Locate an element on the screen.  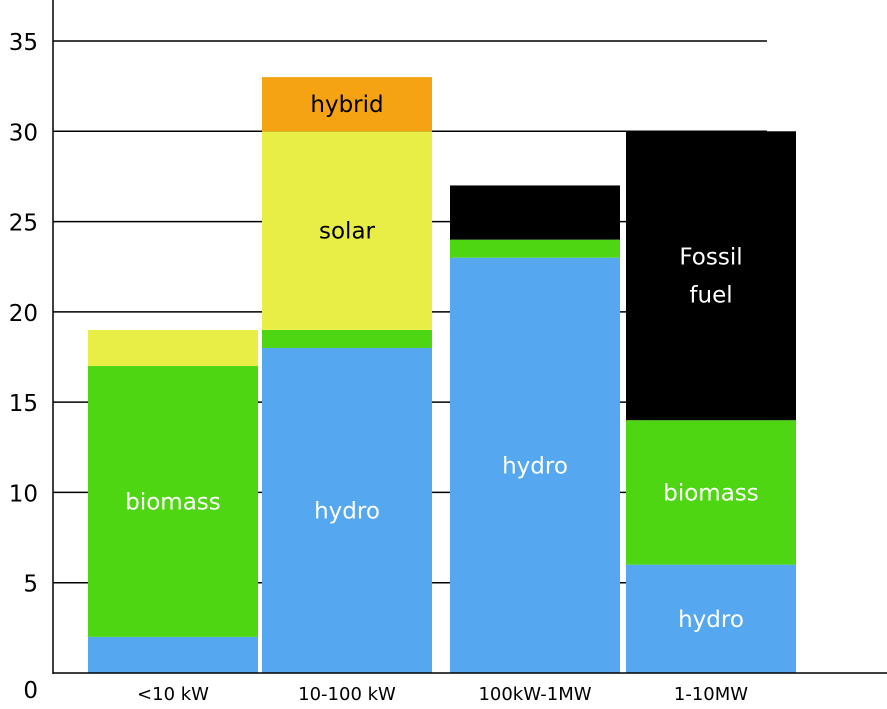
bar-stack: biomass is located at coordinates (173, 501).